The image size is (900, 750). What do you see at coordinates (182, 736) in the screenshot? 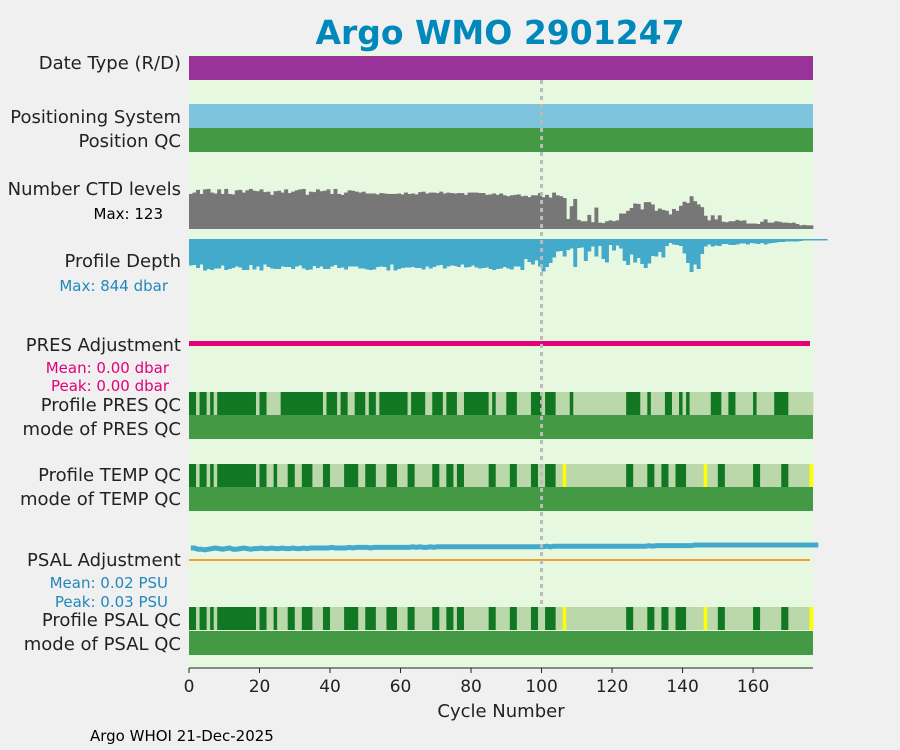
I see `footer: Argo WHOI 21-Dec-2025` at bounding box center [182, 736].